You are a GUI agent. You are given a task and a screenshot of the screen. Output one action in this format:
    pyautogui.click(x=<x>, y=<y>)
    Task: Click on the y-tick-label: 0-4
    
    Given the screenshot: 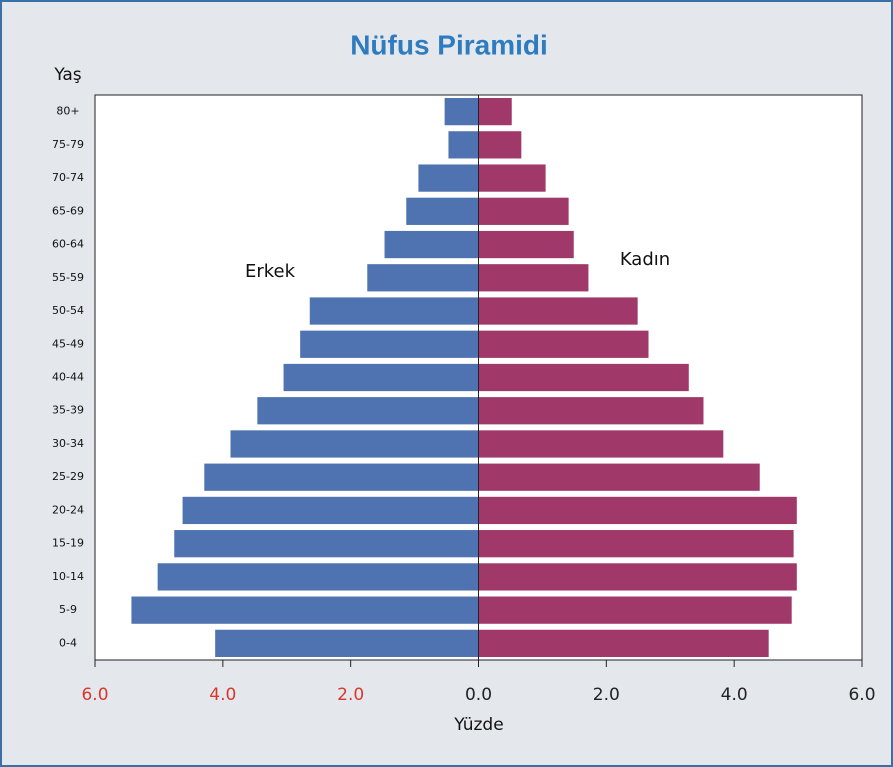 What is the action you would take?
    pyautogui.click(x=68, y=642)
    